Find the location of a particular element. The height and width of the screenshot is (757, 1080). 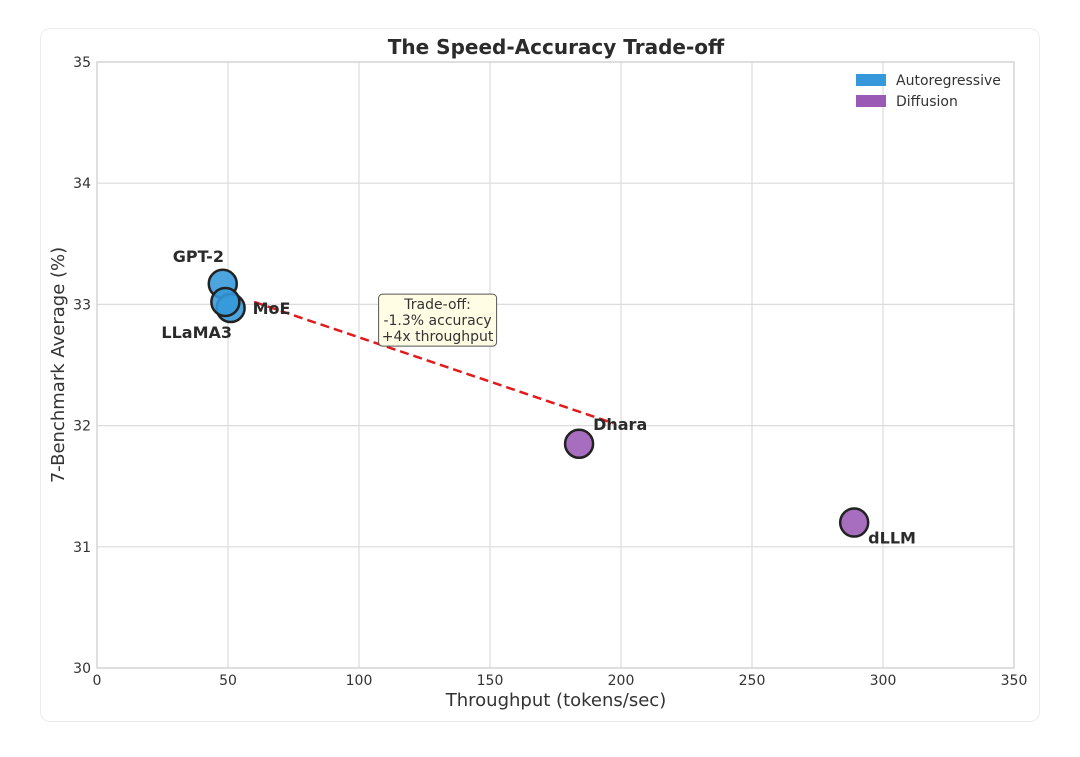

x-tick-label: 200 is located at coordinates (621, 681).